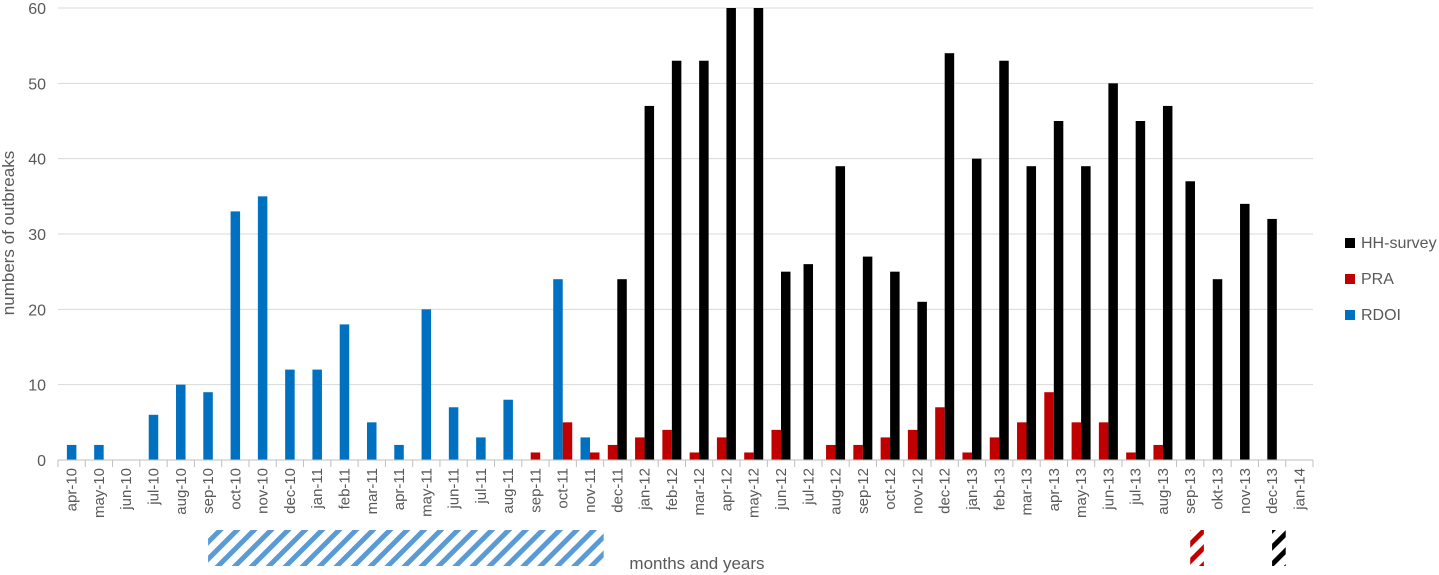  What do you see at coordinates (1190, 491) in the screenshot?
I see `x-tick-label: sep-13` at bounding box center [1190, 491].